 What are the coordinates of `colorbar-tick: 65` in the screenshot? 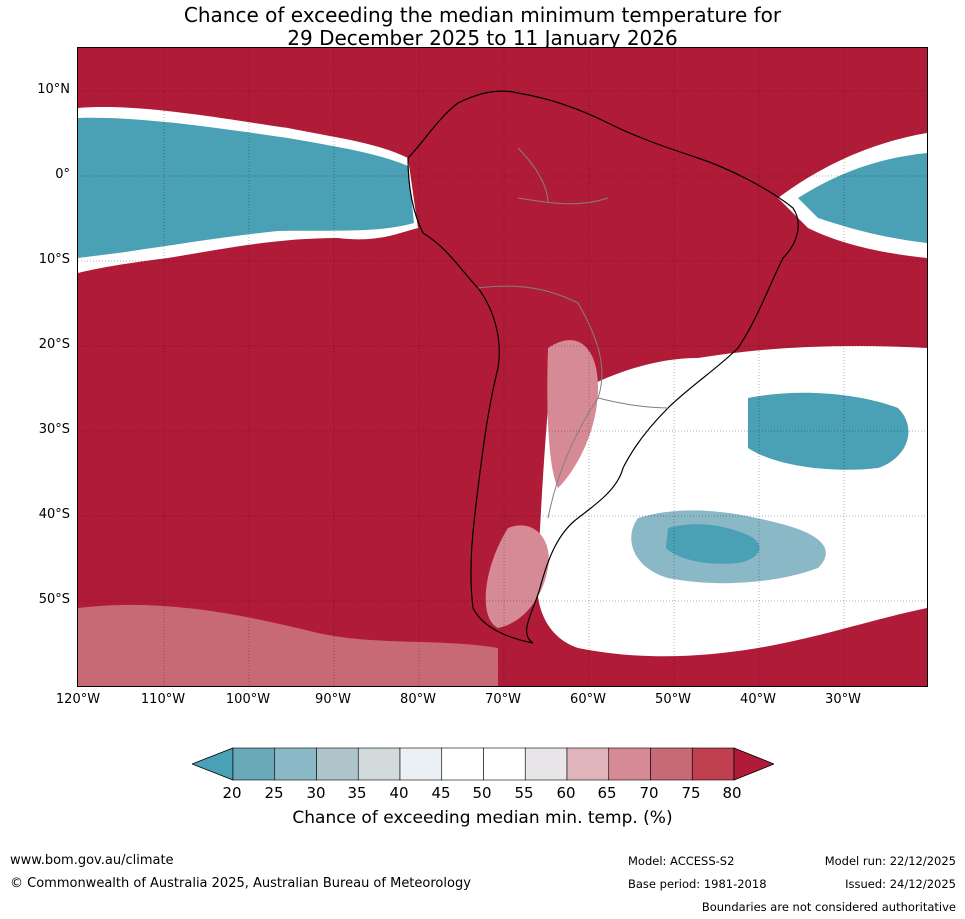 It's located at (607, 793).